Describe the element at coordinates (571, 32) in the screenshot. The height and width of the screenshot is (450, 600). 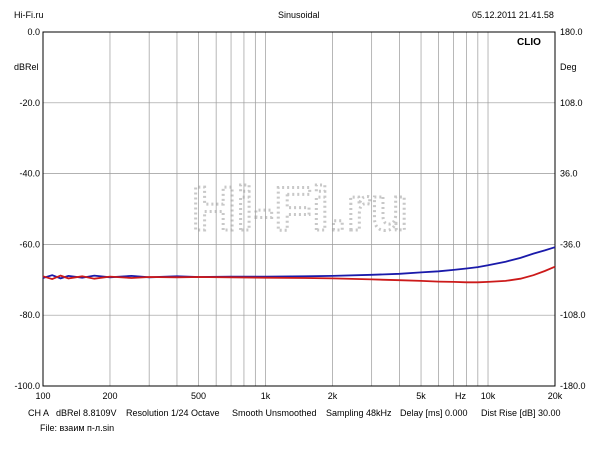
I see `y2-tick-label: 180.0` at that location.